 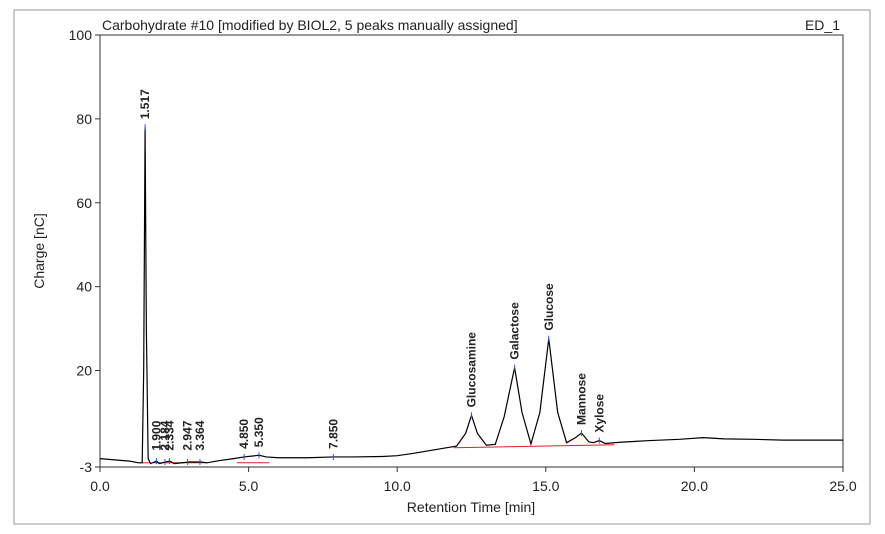 What do you see at coordinates (581, 399) in the screenshot?
I see `peak-label: Mannose` at bounding box center [581, 399].